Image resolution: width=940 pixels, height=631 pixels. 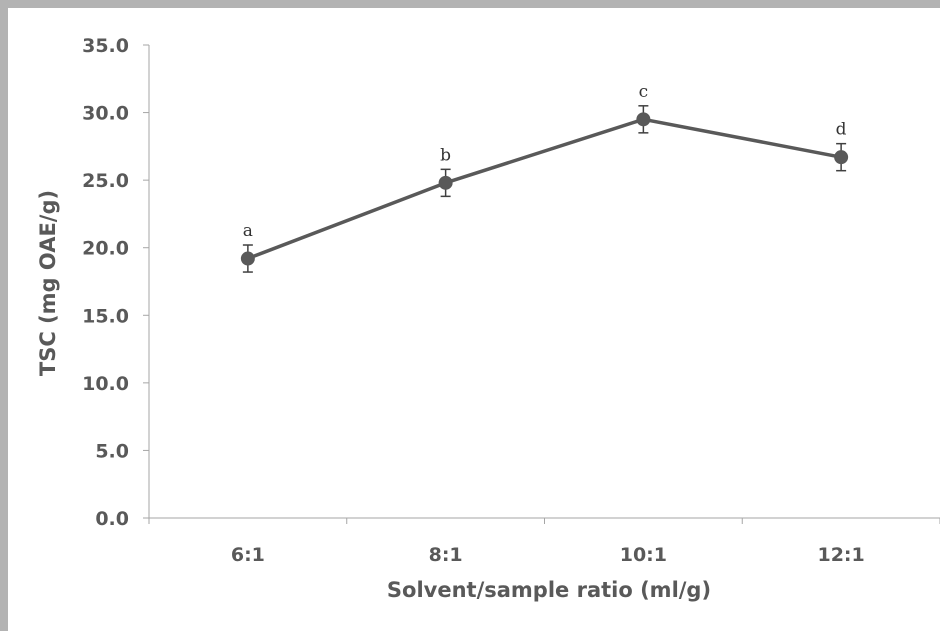 What do you see at coordinates (248, 231) in the screenshot?
I see `data-label: a` at bounding box center [248, 231].